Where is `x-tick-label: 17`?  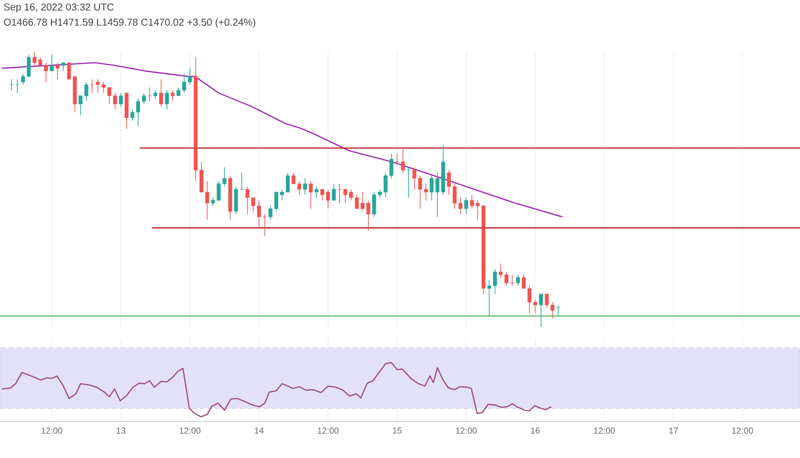
x-tick-label: 17 is located at coordinates (673, 431).